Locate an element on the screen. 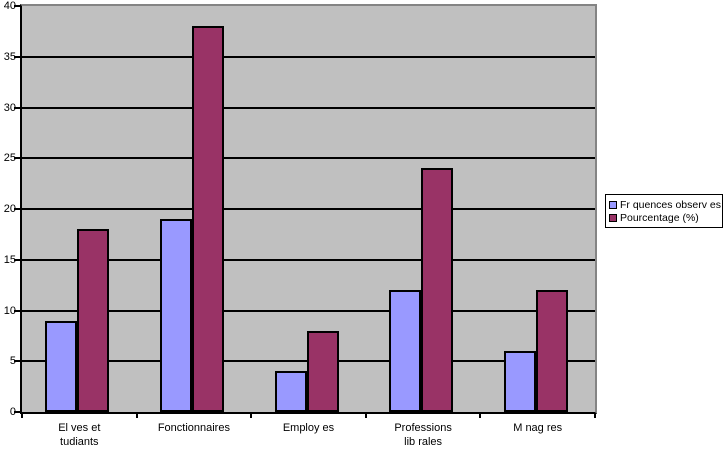 Image resolution: width=727 pixels, height=452 pixels. legend-item-frequences-observees: Fr quences observ es is located at coordinates (665, 204).